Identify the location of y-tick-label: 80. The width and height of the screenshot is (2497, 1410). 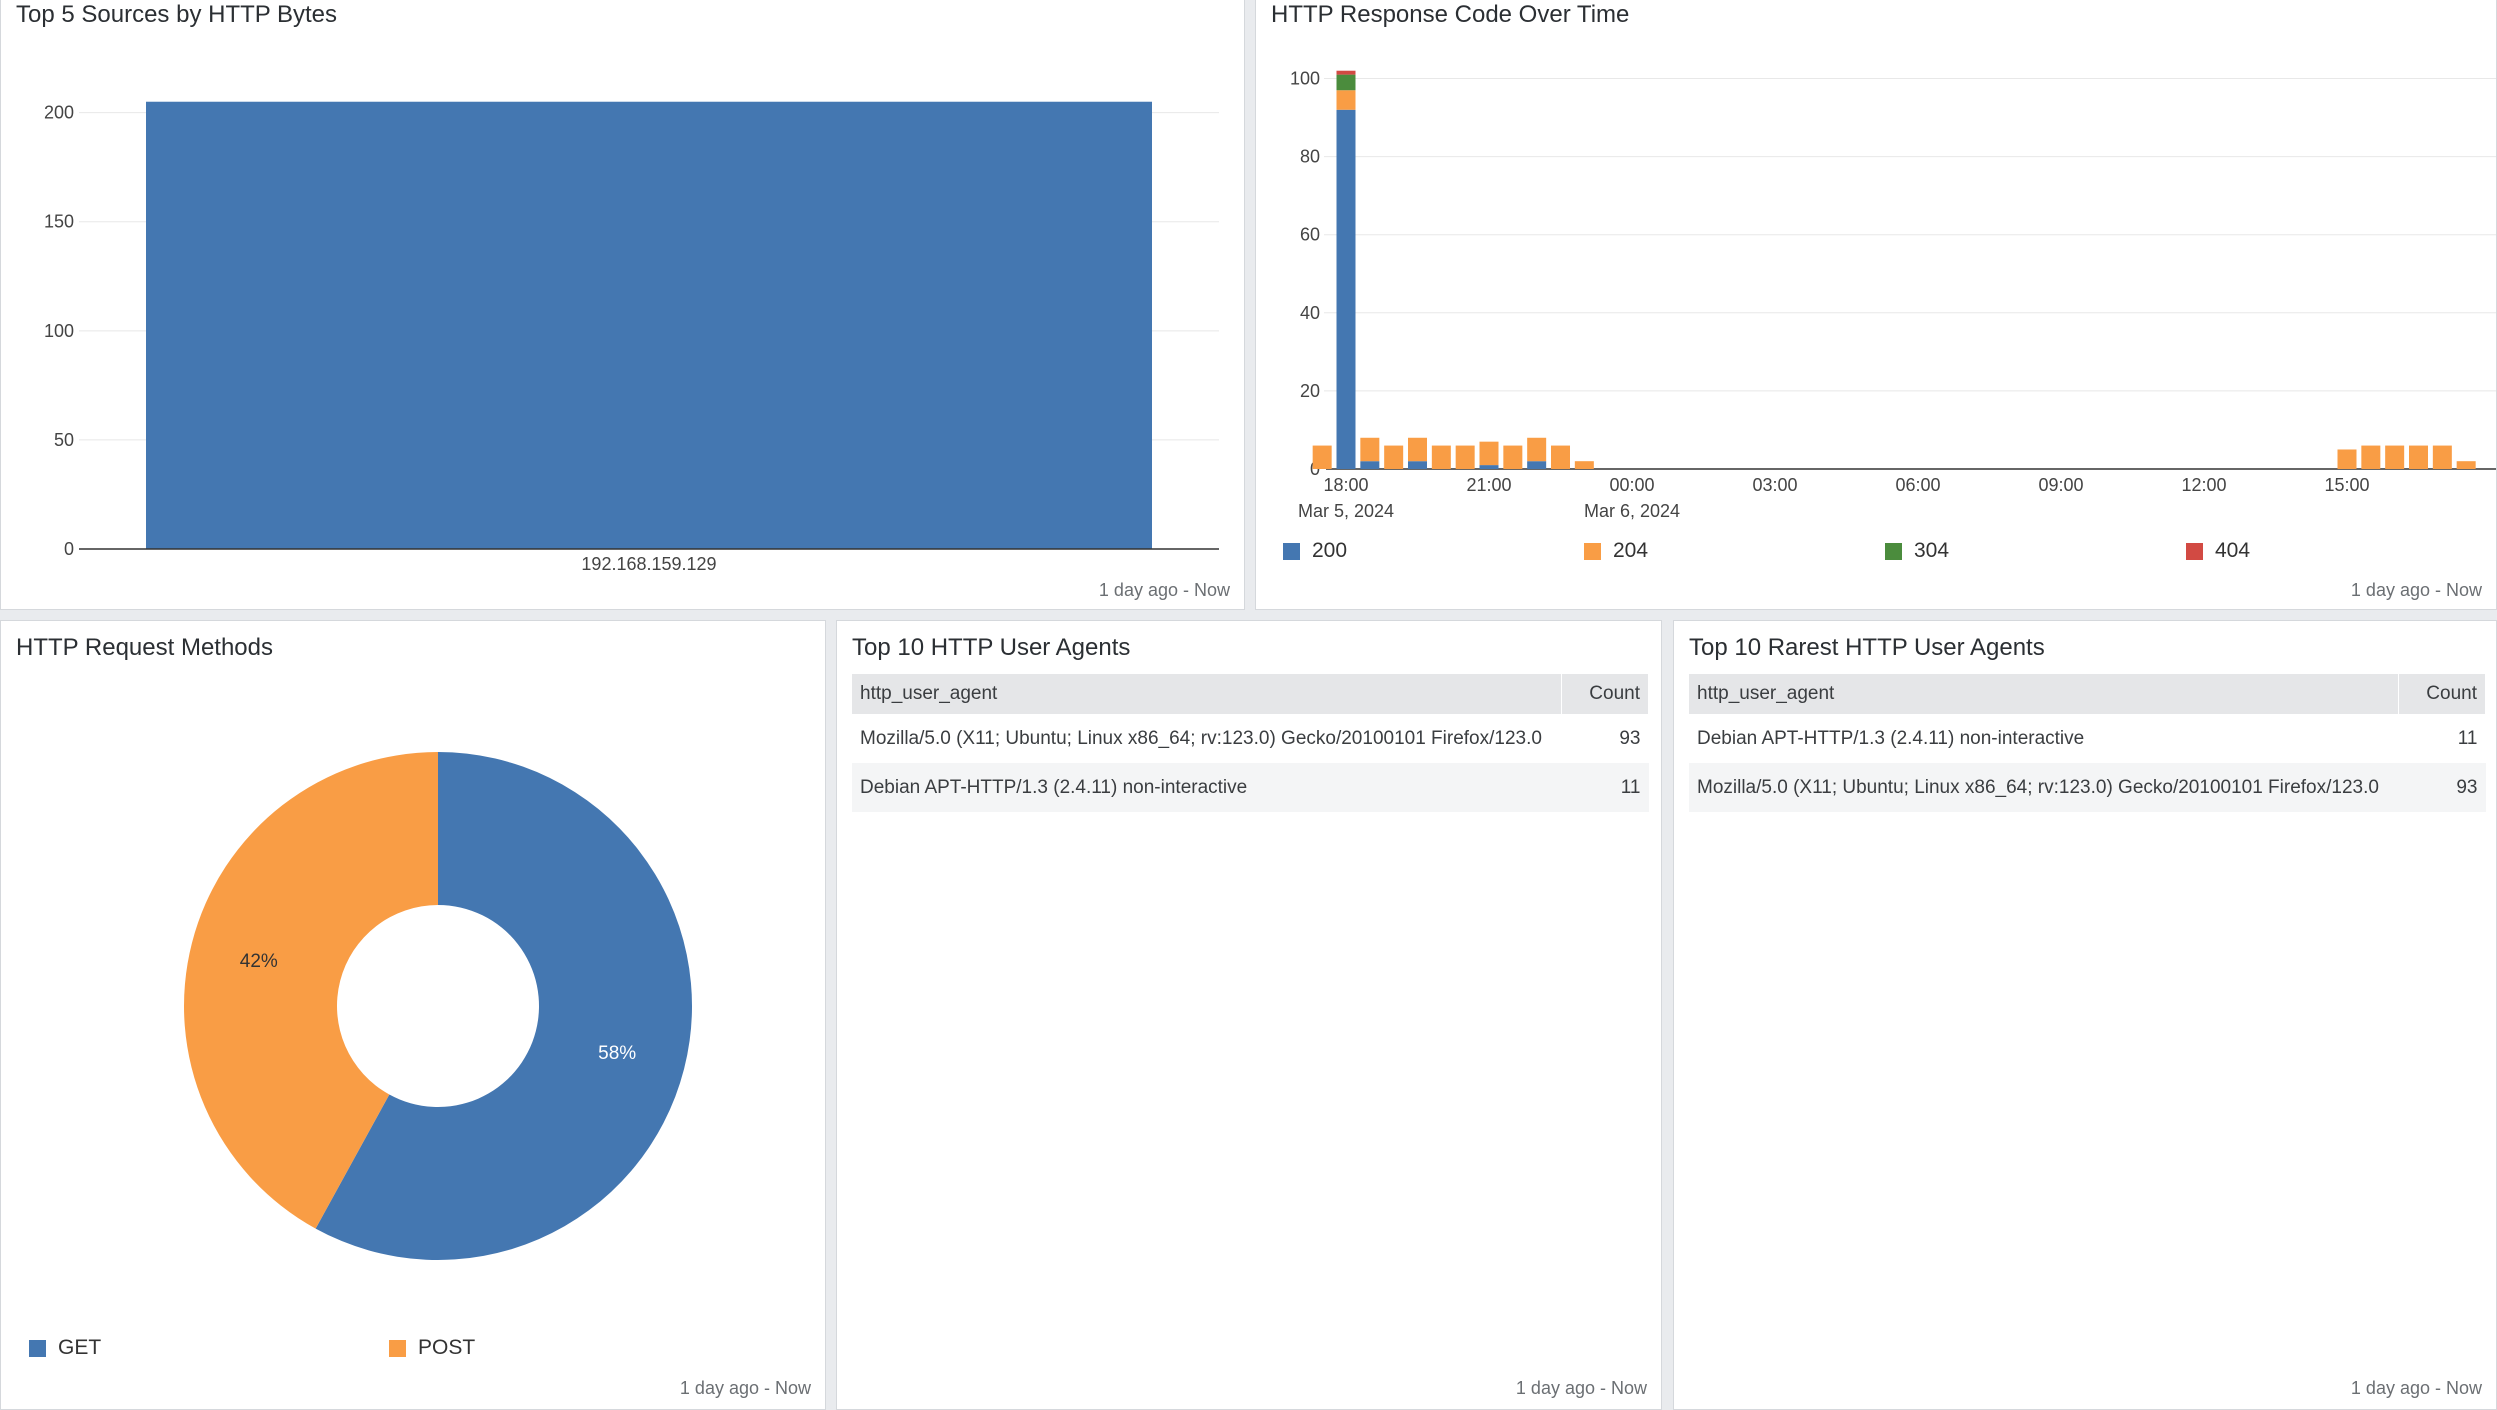
(1310, 157).